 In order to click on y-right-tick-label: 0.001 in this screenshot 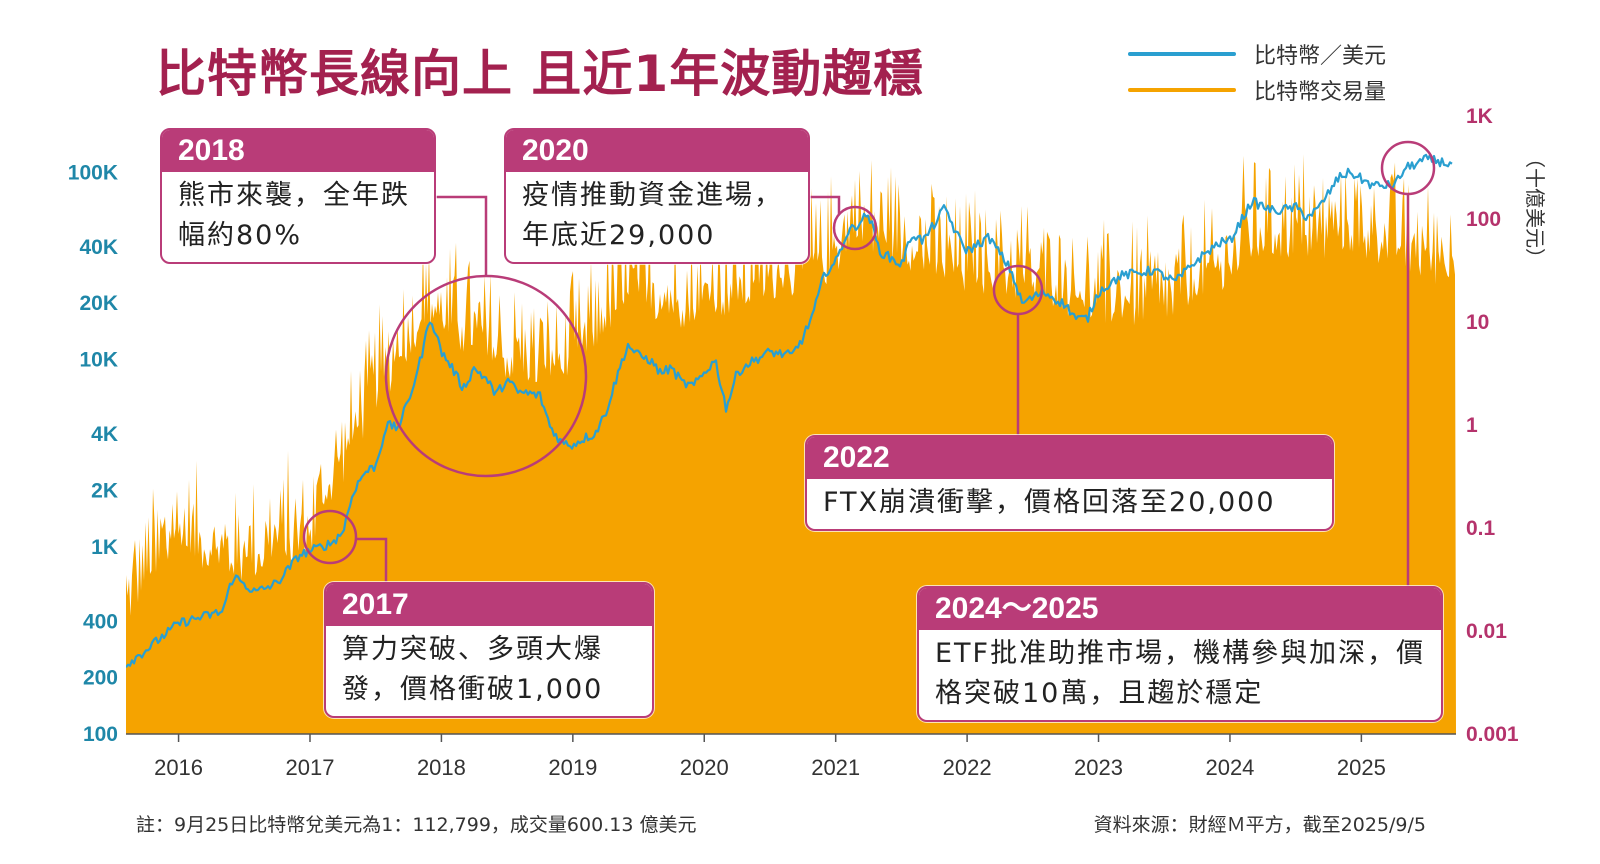, I will do `click(1492, 734)`.